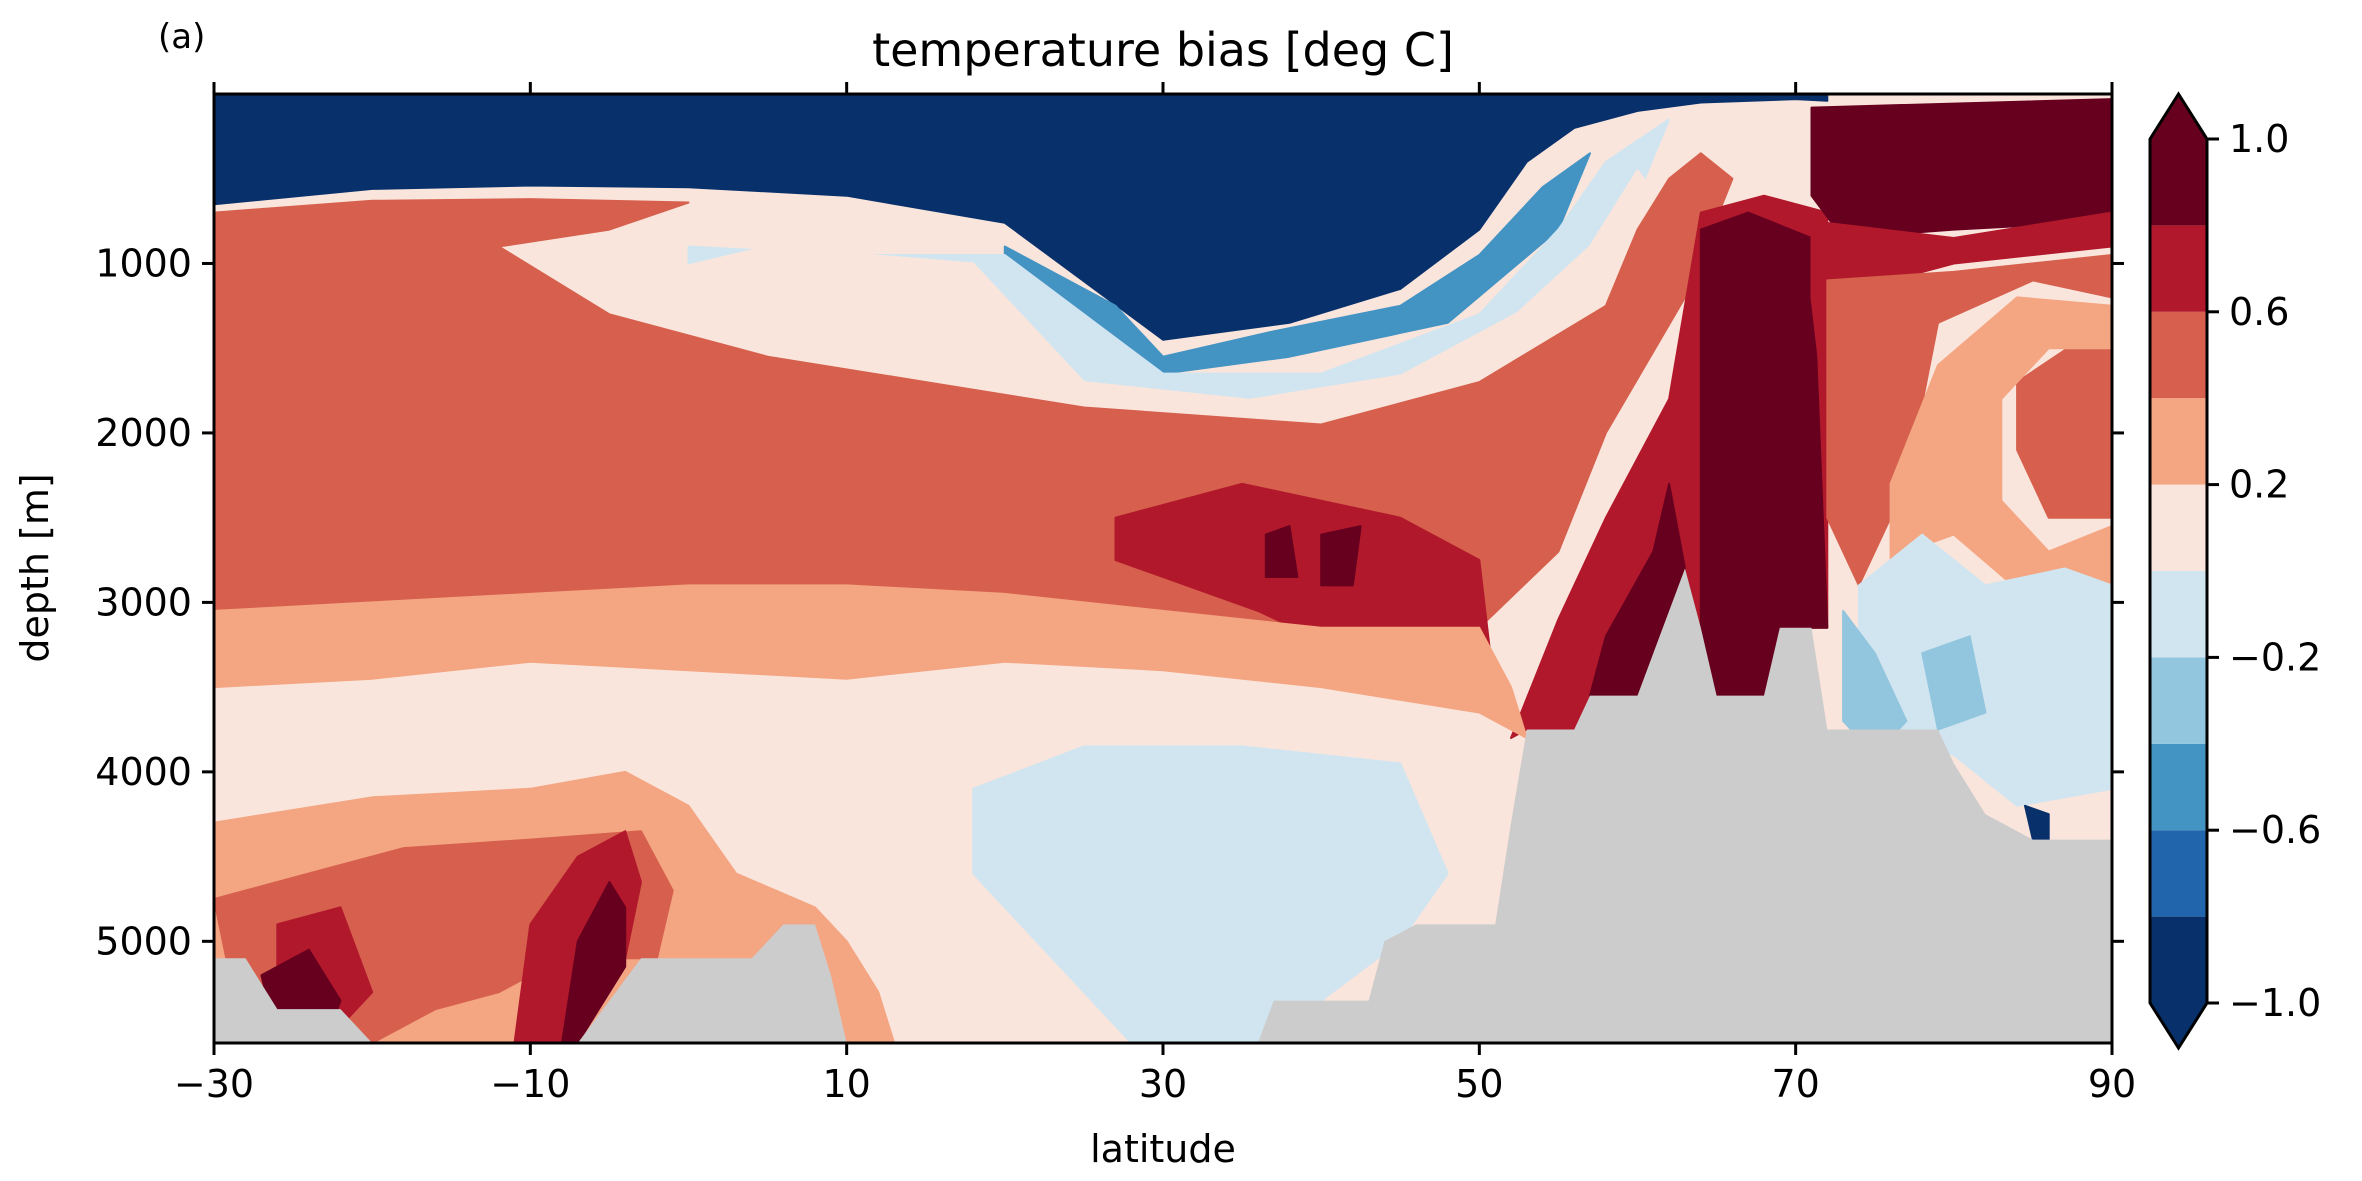 The image size is (2362, 1181). Describe the element at coordinates (214, 1084) in the screenshot. I see `x-tick-label: −30` at that location.